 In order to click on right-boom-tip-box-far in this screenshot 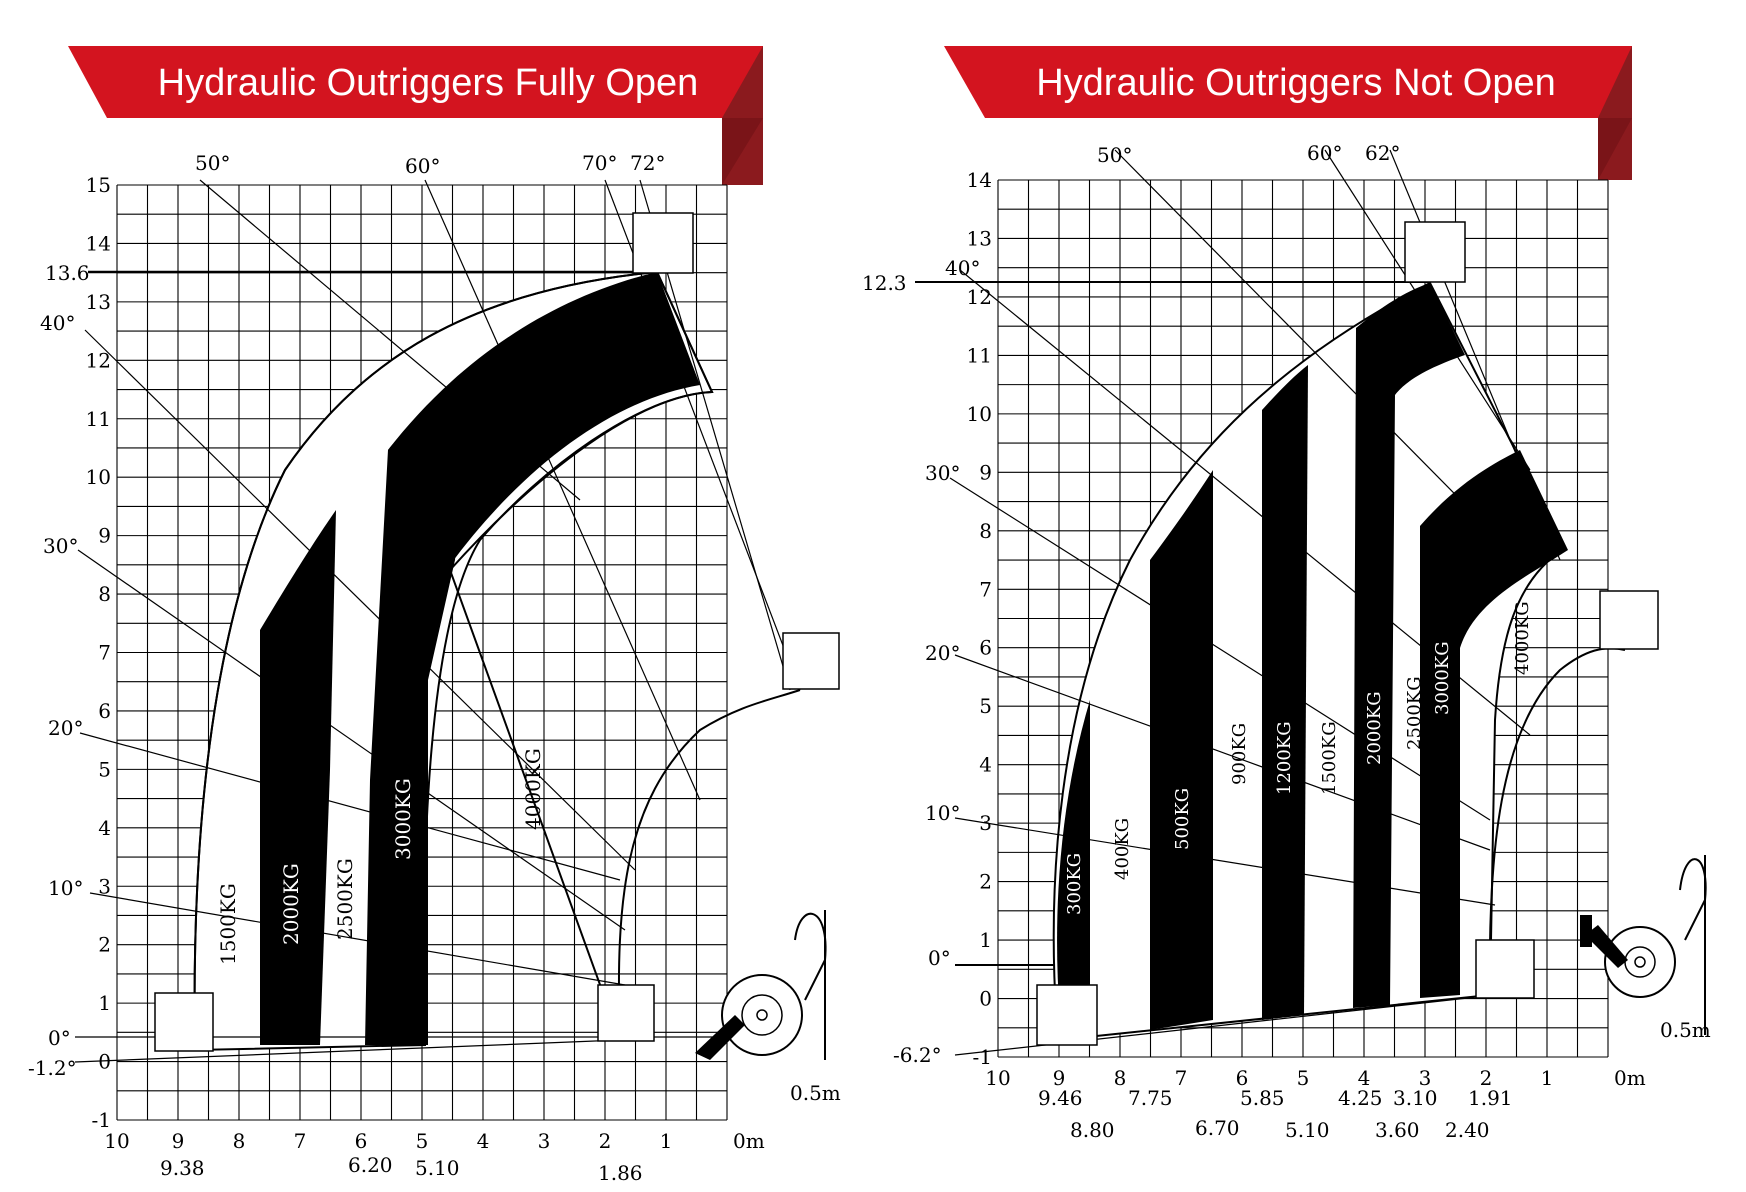, I will do `click(1067, 1015)`.